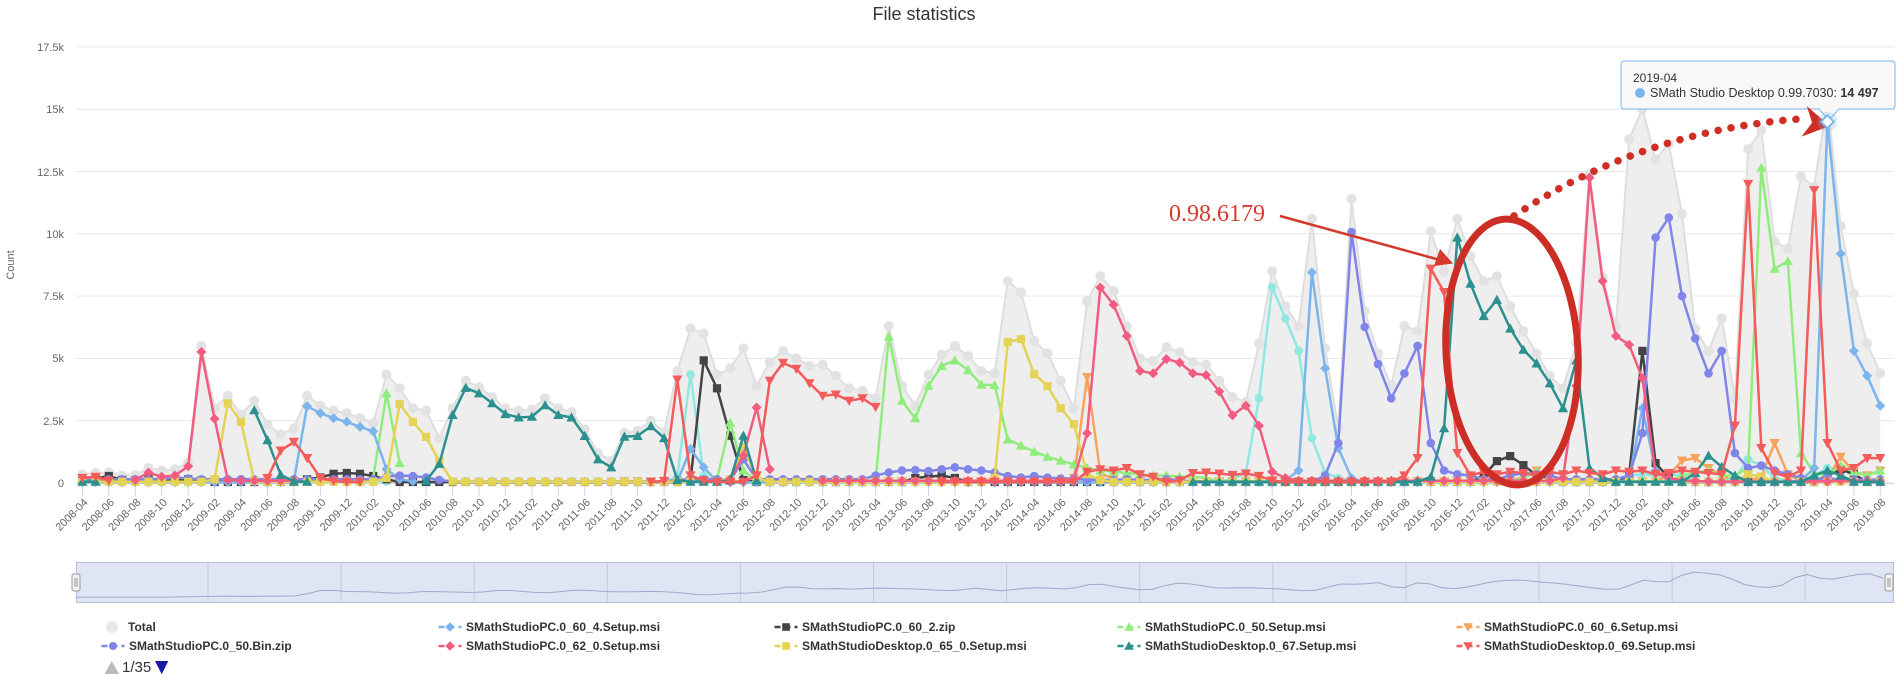  Describe the element at coordinates (563, 627) in the screenshot. I see `svg-text: SMathStudioPC.0_60_4.Setup.msi` at that location.